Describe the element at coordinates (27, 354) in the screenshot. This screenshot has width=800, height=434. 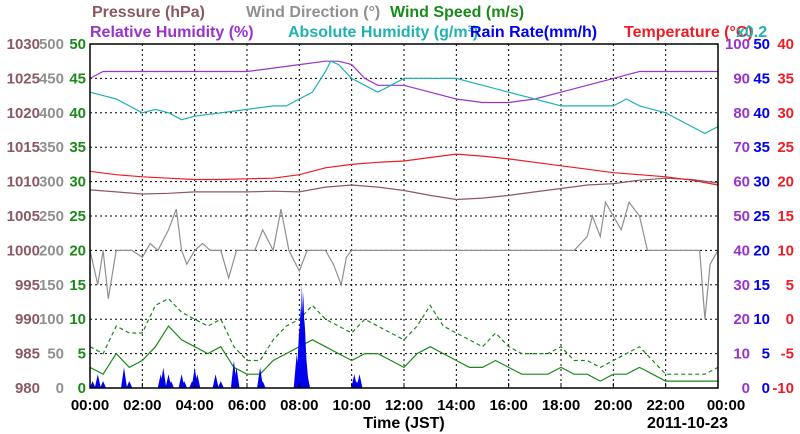
I see `y-tick-label-pressure: 985` at that location.